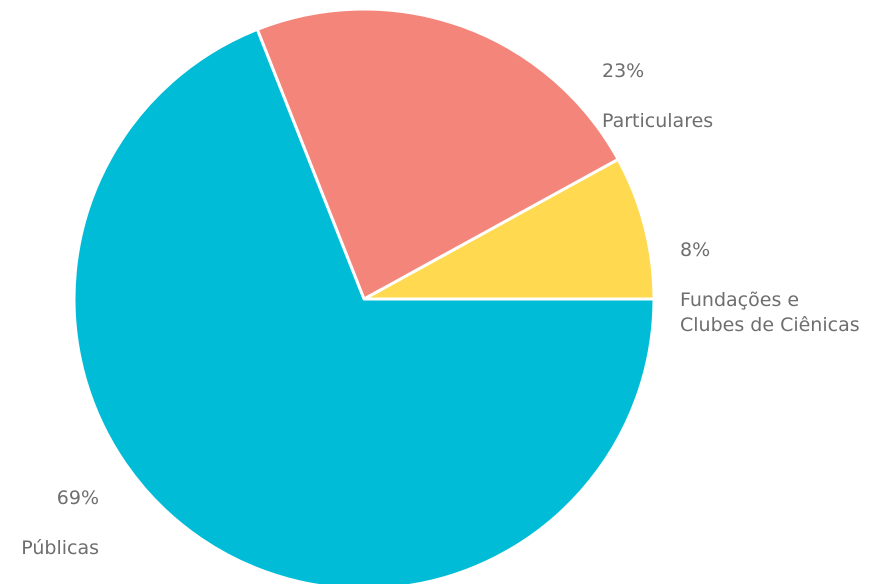 This screenshot has width=886, height=586. Describe the element at coordinates (60, 523) in the screenshot. I see `label-publicas: 69% Públicas` at that location.